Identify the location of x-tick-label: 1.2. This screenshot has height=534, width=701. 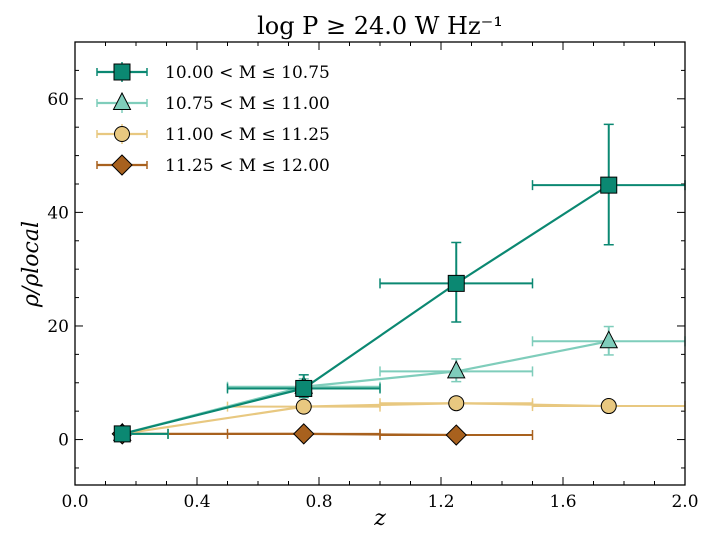
(440, 502).